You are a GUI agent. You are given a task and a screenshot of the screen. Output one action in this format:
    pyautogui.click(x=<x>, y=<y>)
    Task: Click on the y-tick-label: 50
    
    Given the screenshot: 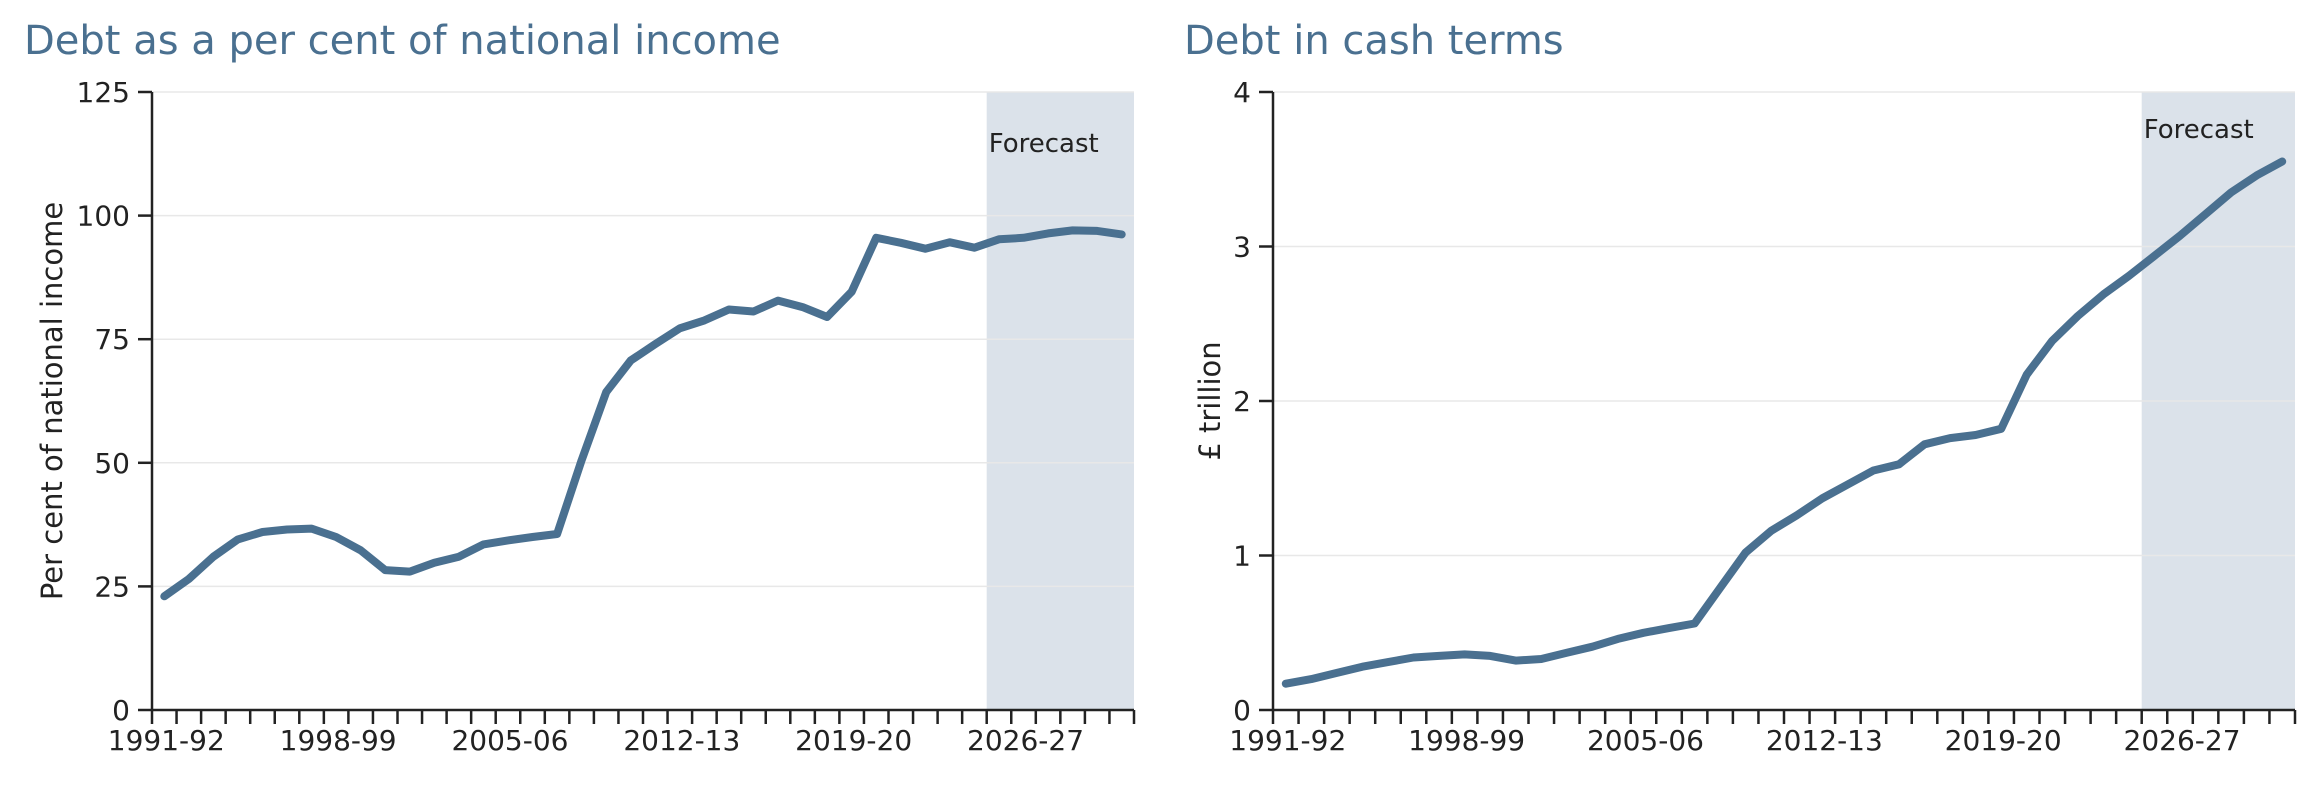 What is the action you would take?
    pyautogui.click(x=112, y=463)
    